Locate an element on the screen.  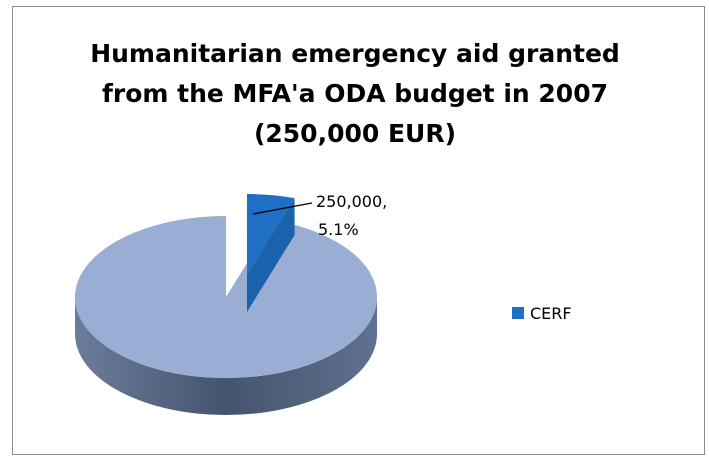
cerf-slice-wall-right is located at coordinates (271, 255).